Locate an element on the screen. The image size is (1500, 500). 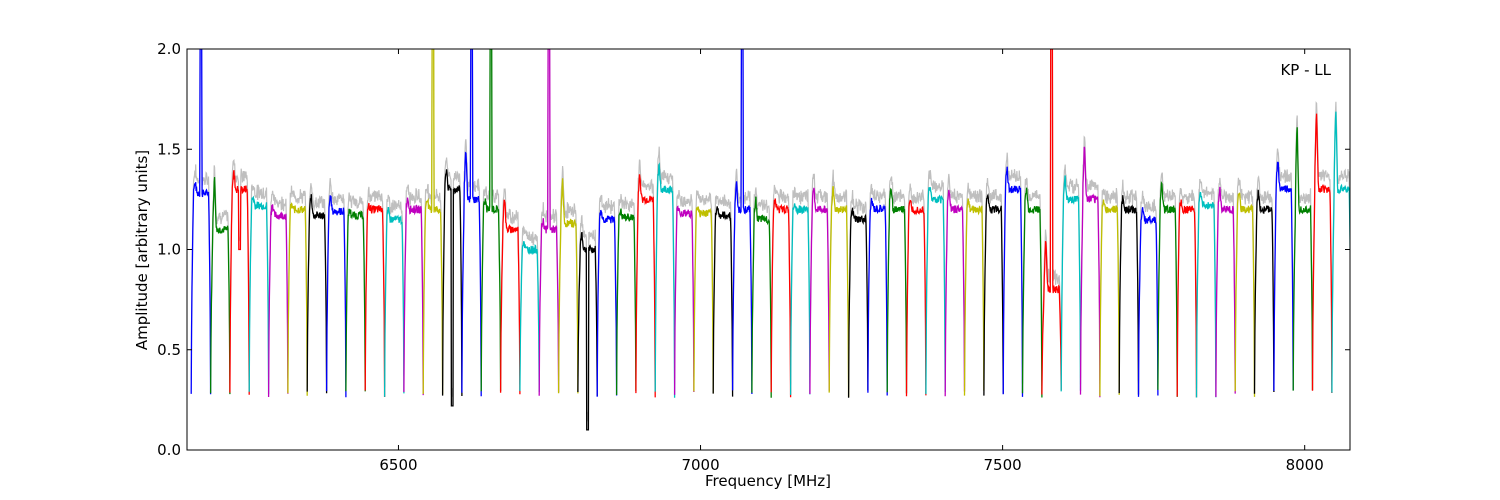
y-tick-label: 1.5 is located at coordinates (169, 149).